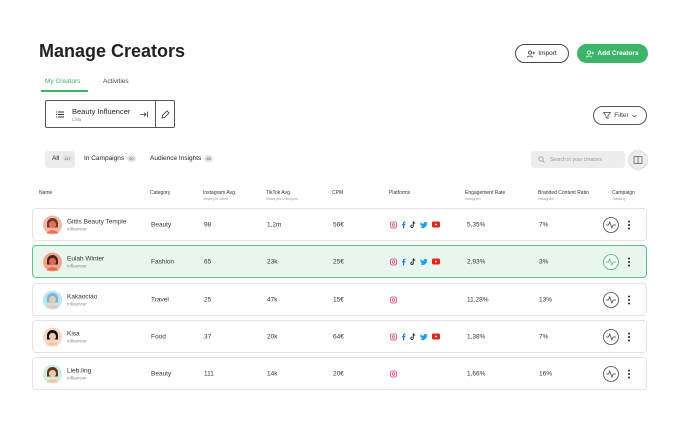  Describe the element at coordinates (220, 193) in the screenshot. I see `column-title: Instagram Avg.` at that location.